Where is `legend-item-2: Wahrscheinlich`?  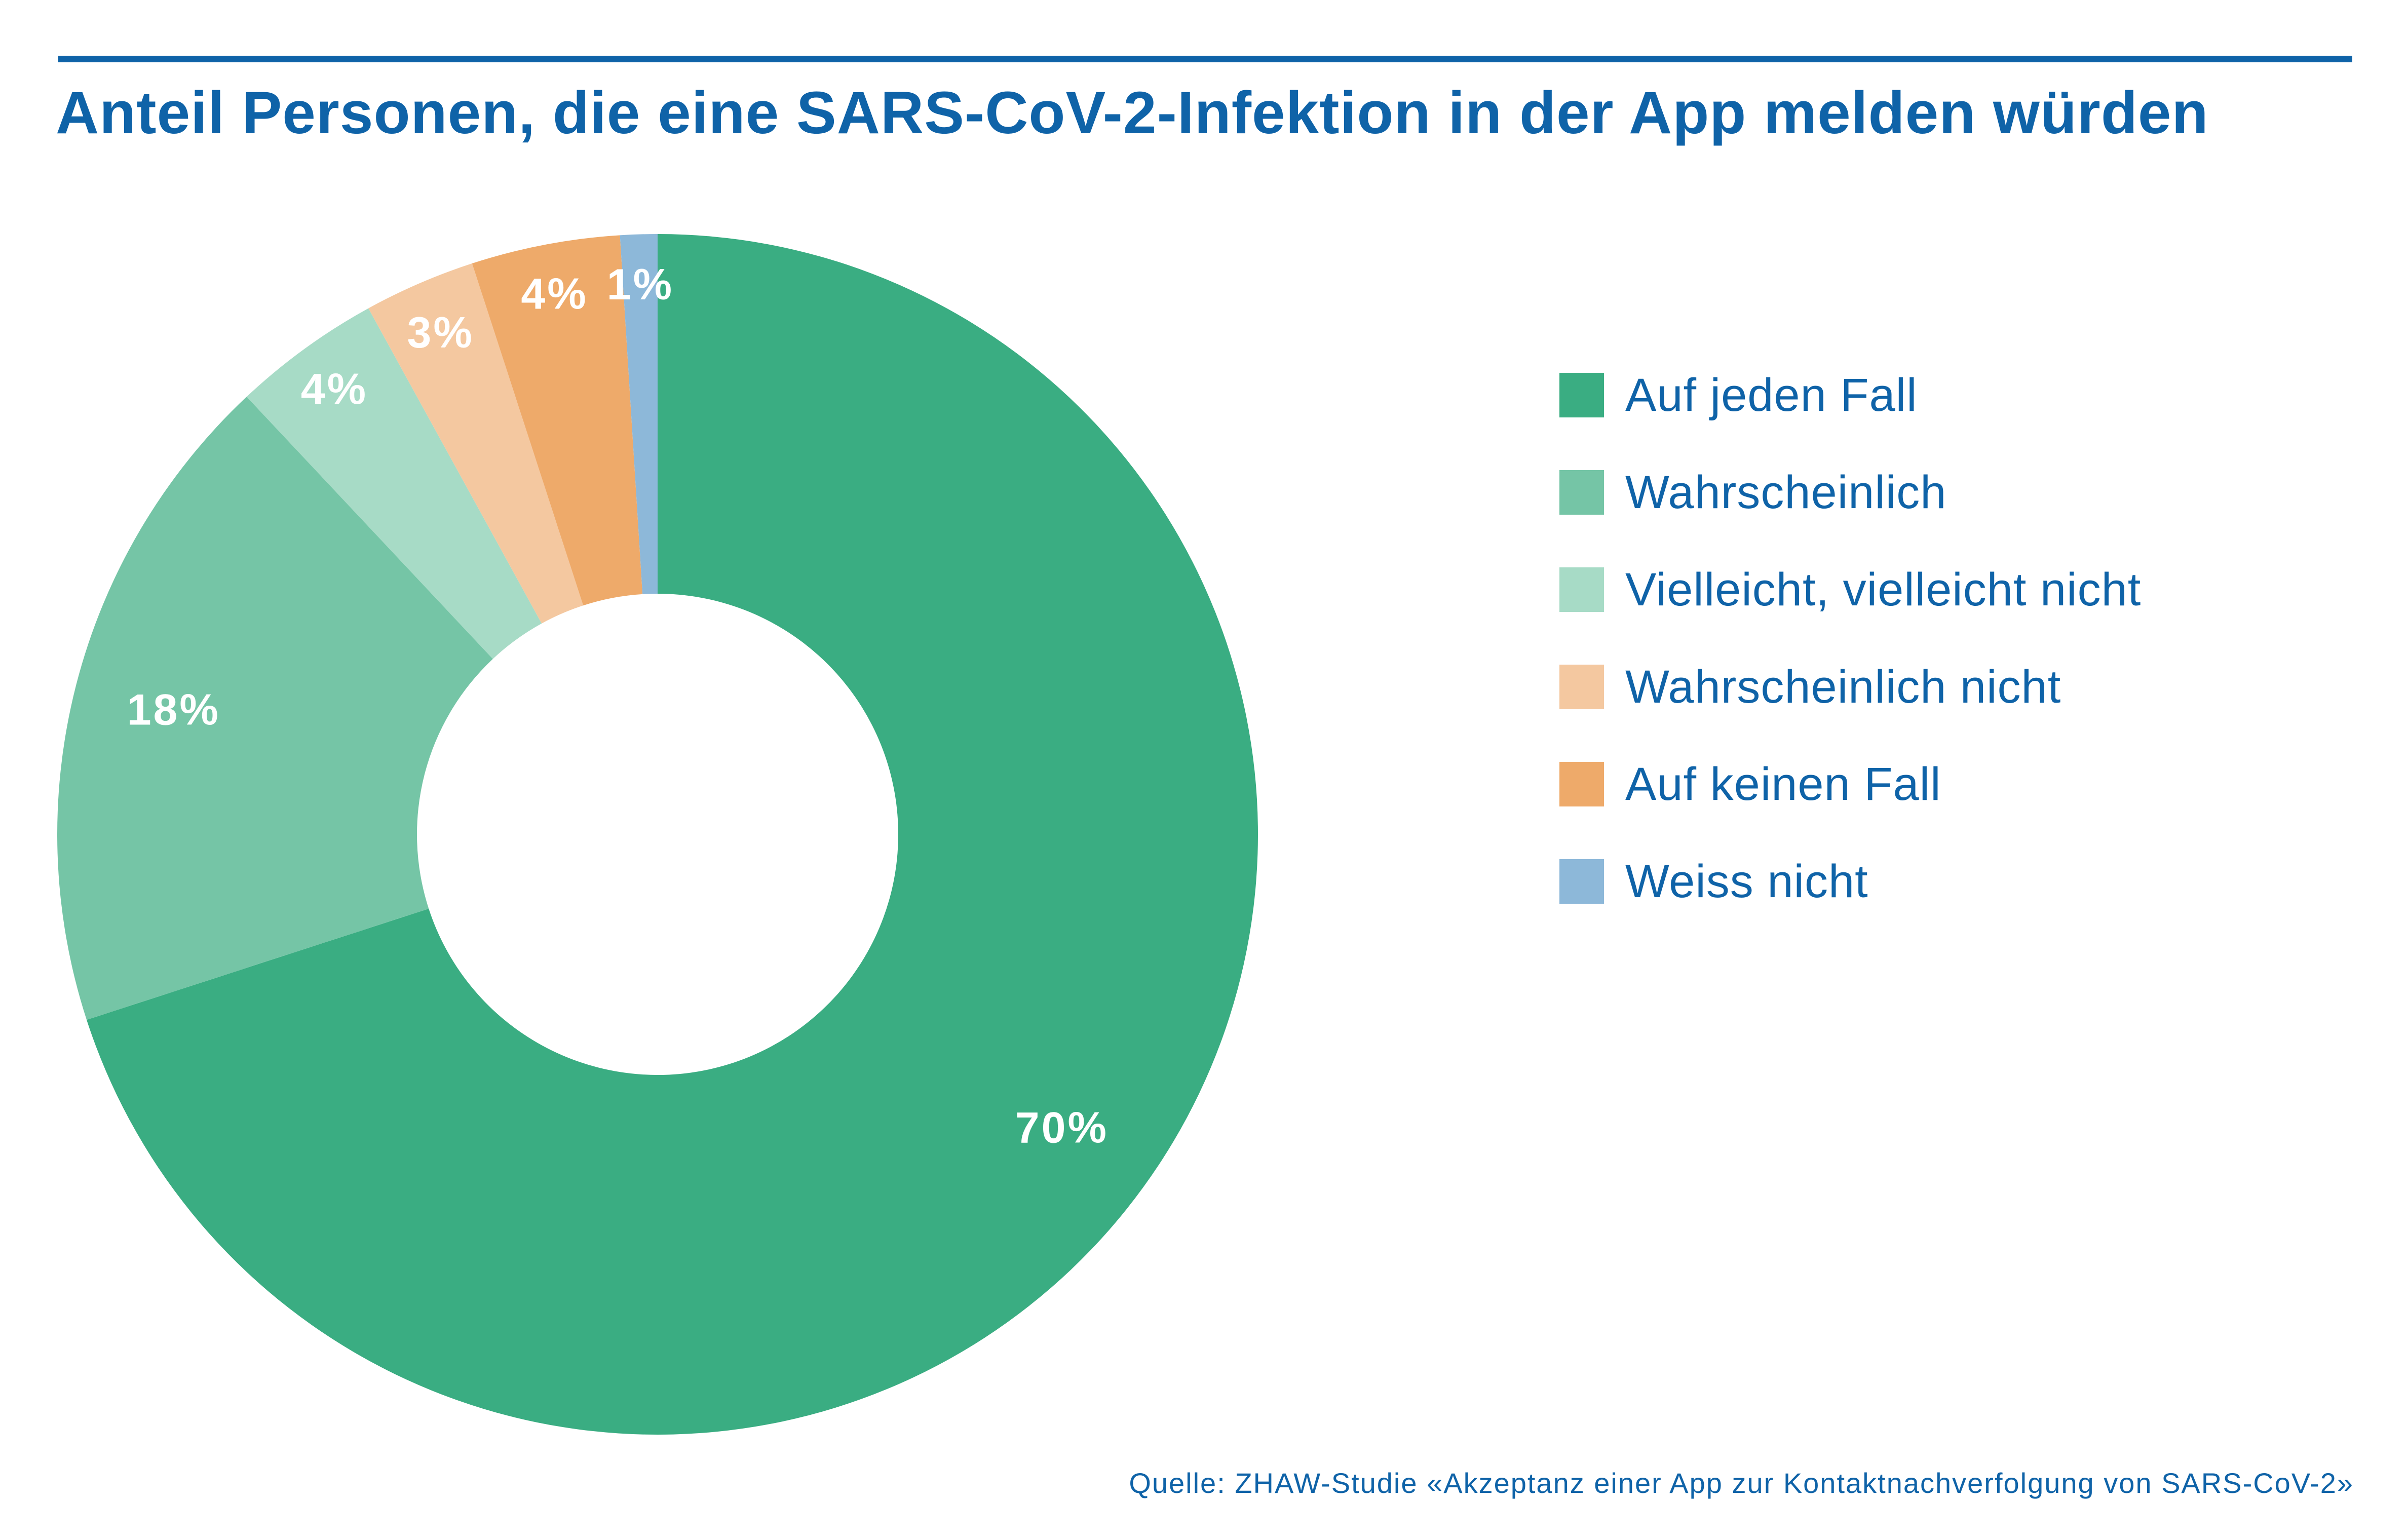 legend-item-2: Wahrscheinlich is located at coordinates (1850, 492).